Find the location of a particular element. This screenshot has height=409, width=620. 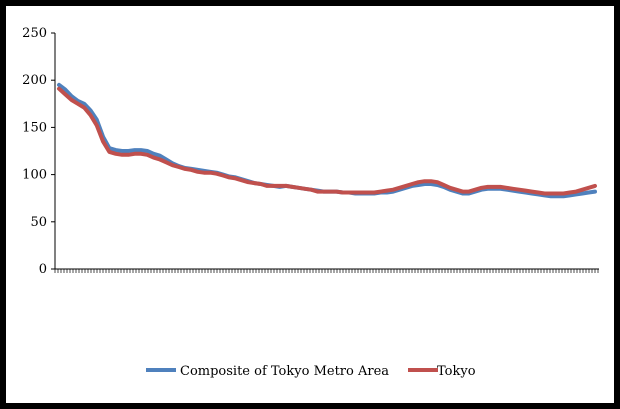

y-tick-label: 250 is located at coordinates (34, 33).